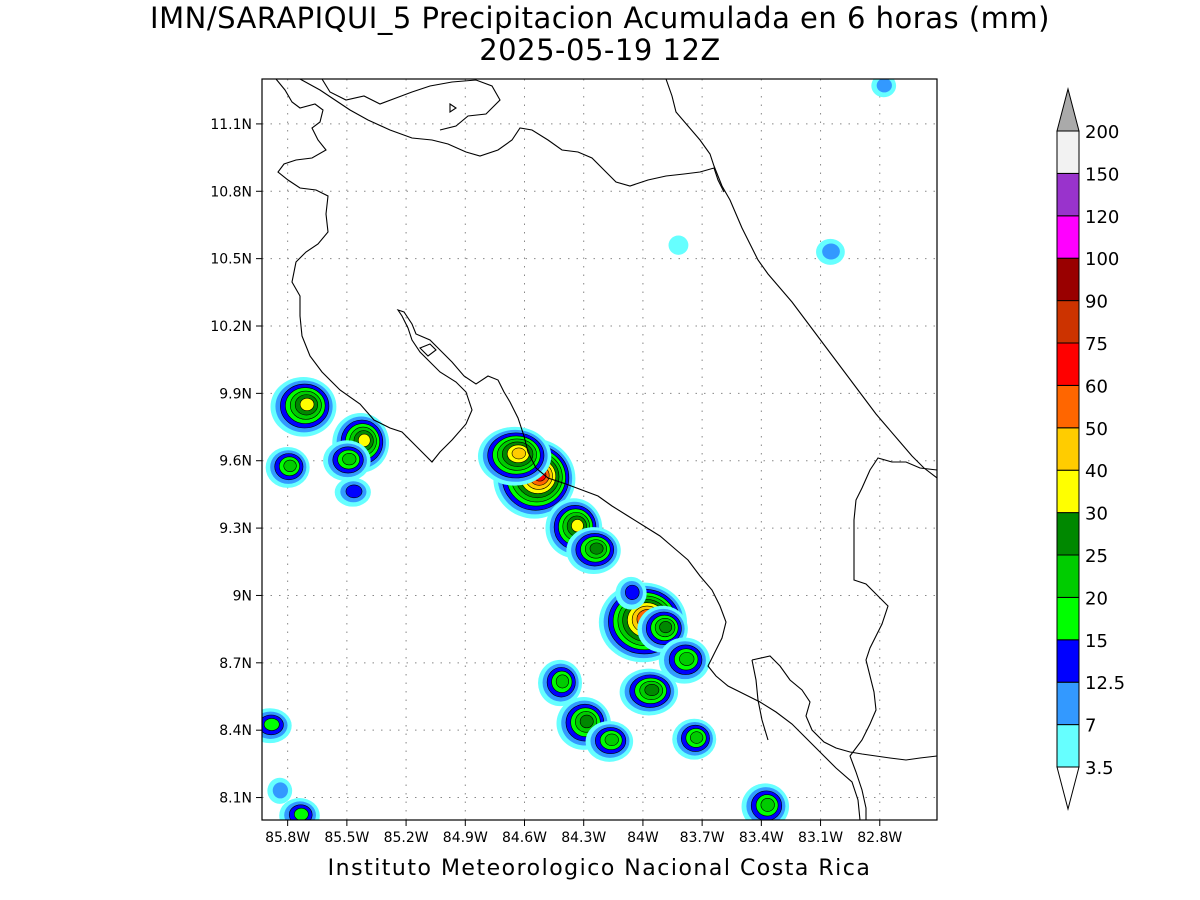 The image size is (1200, 900). I want to click on lon-tick-label: 84.3W, so click(583, 838).